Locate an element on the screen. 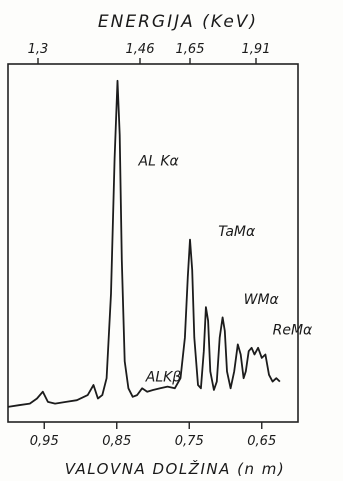 The height and width of the screenshot is (481, 343). x-tick-label: 0,75 is located at coordinates (189, 441).